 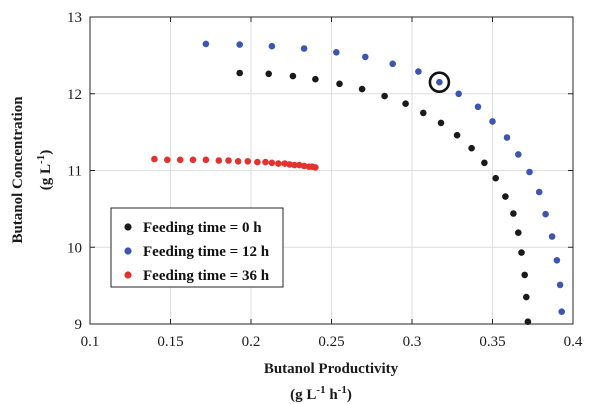 What do you see at coordinates (412, 342) in the screenshot?
I see `x-tick-label: 0.3` at bounding box center [412, 342].